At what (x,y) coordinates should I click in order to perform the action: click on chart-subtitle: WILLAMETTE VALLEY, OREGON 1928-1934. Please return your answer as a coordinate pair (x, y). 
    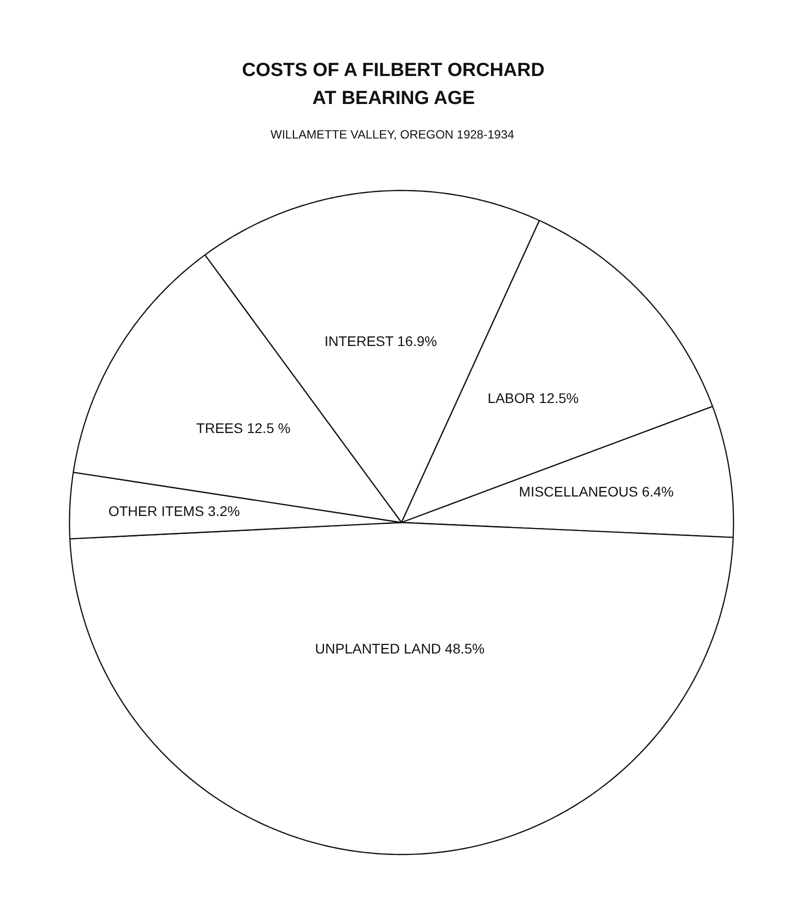
    Looking at the image, I should click on (392, 135).